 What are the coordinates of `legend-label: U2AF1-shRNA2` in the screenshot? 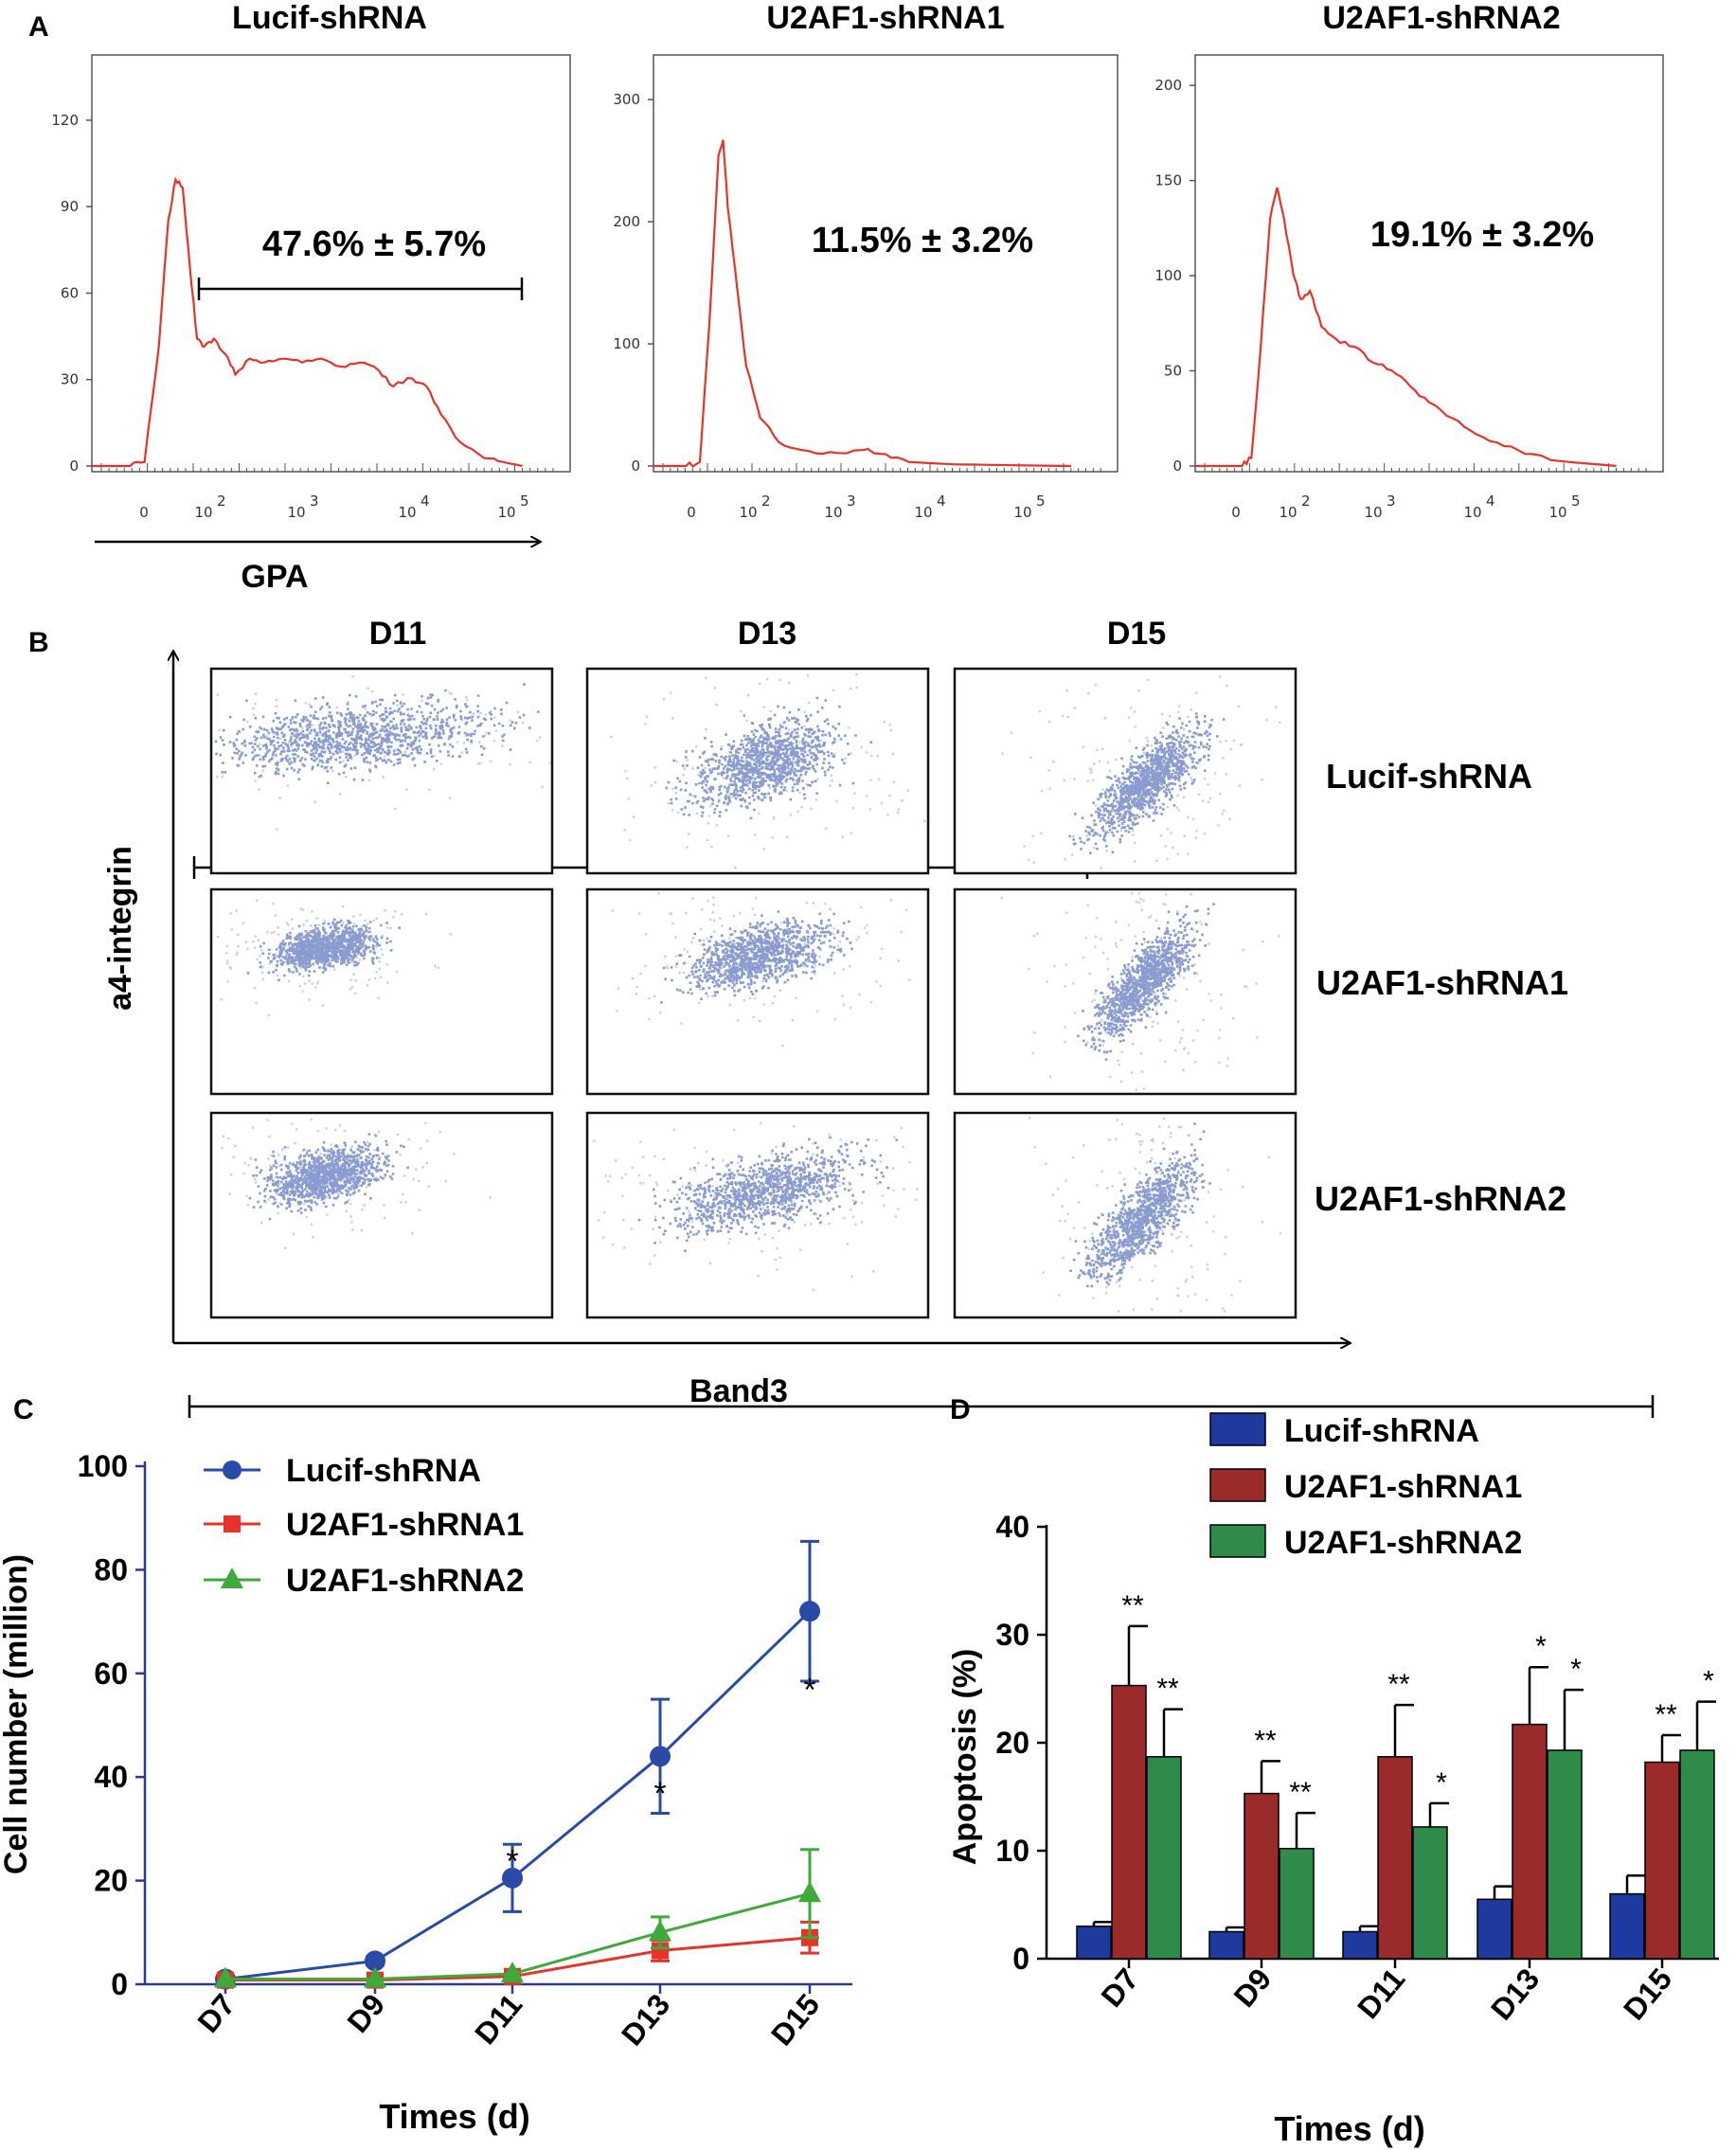 It's located at (1403, 1543).